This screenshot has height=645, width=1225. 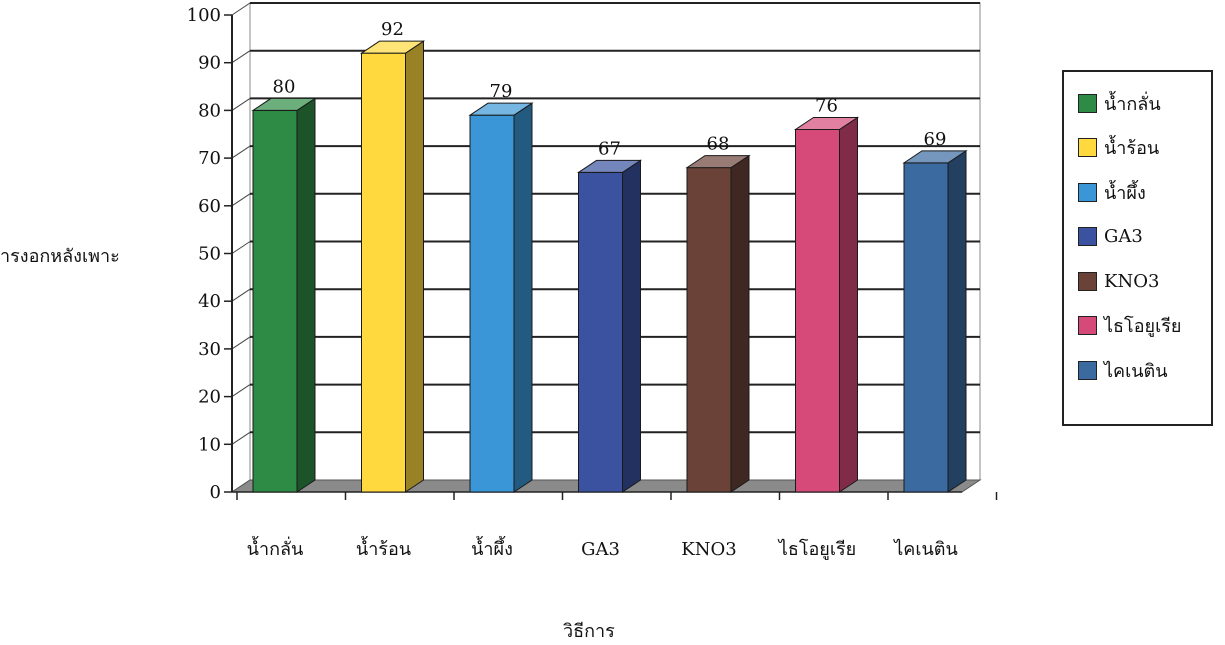 What do you see at coordinates (204, 15) in the screenshot?
I see `y-tick-label: 100` at bounding box center [204, 15].